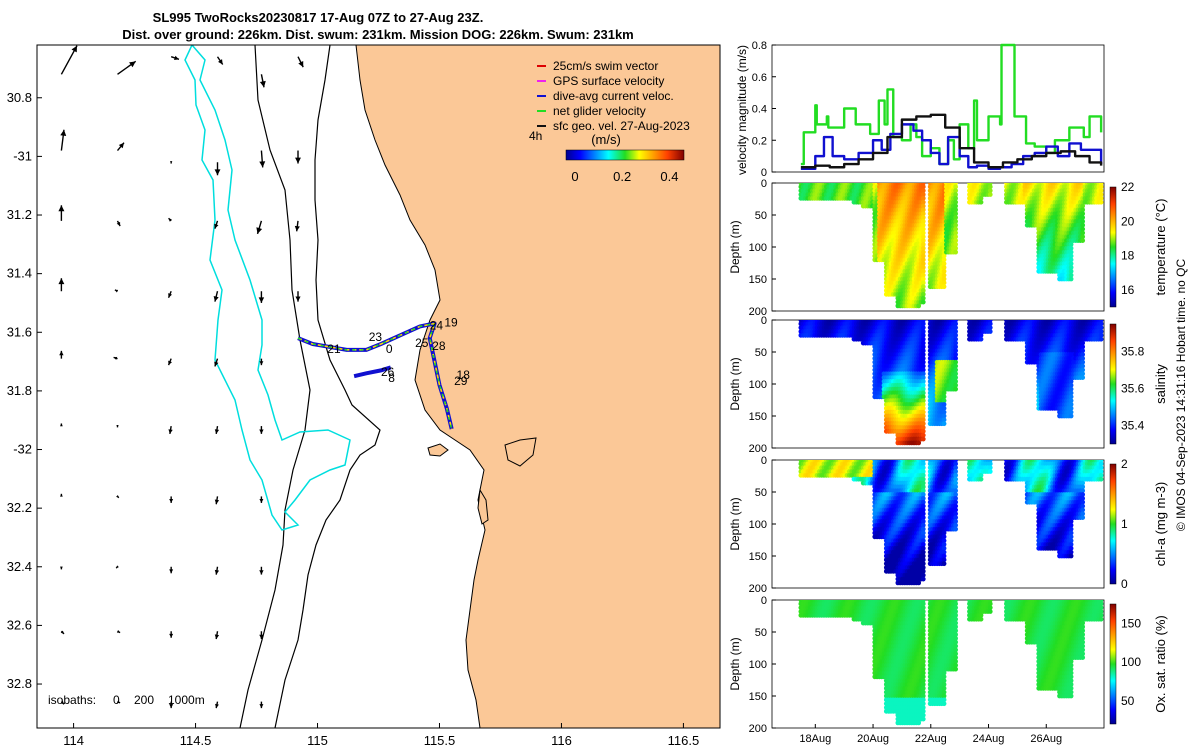  Describe the element at coordinates (606, 139) in the screenshot. I see `colorbar-label: (m/s)` at that location.